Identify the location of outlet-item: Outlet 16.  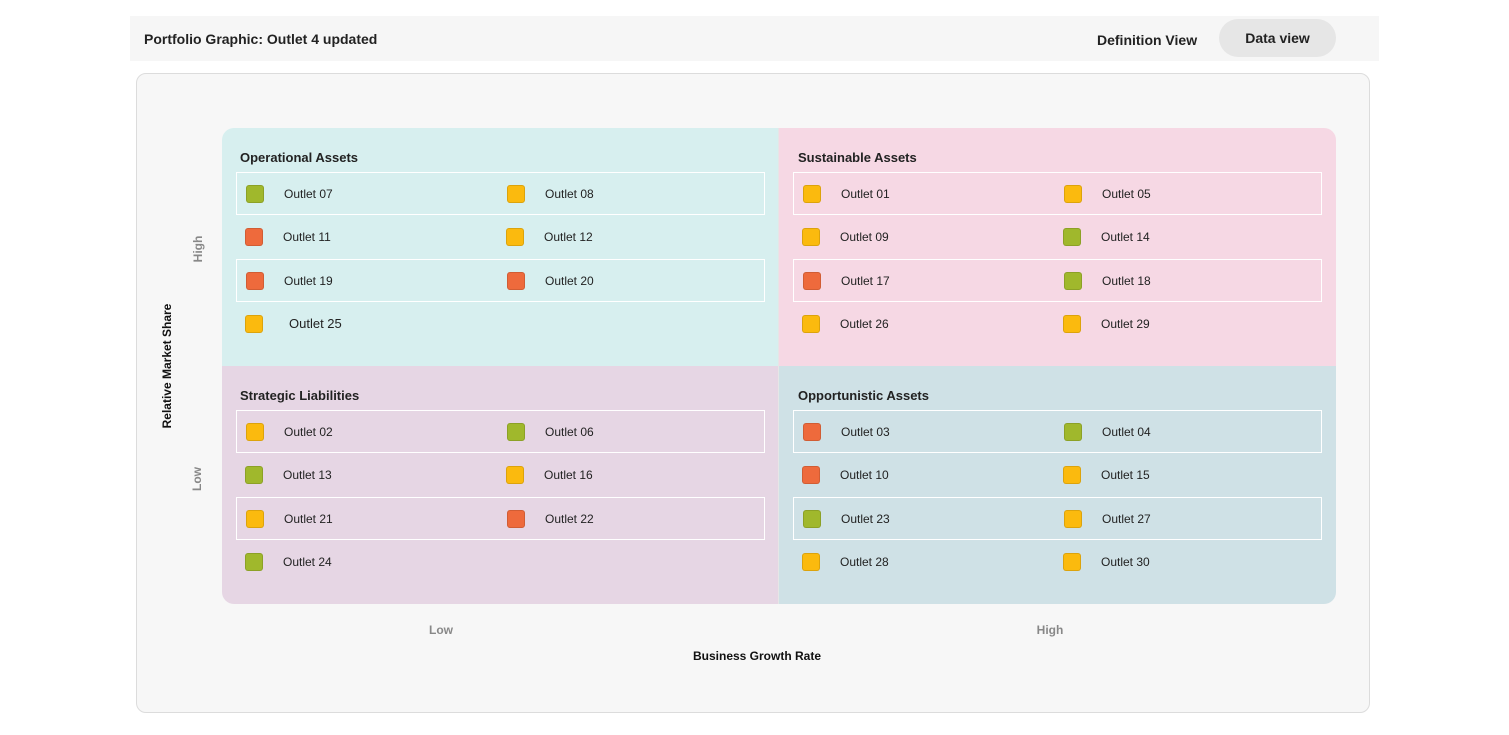
(549, 474).